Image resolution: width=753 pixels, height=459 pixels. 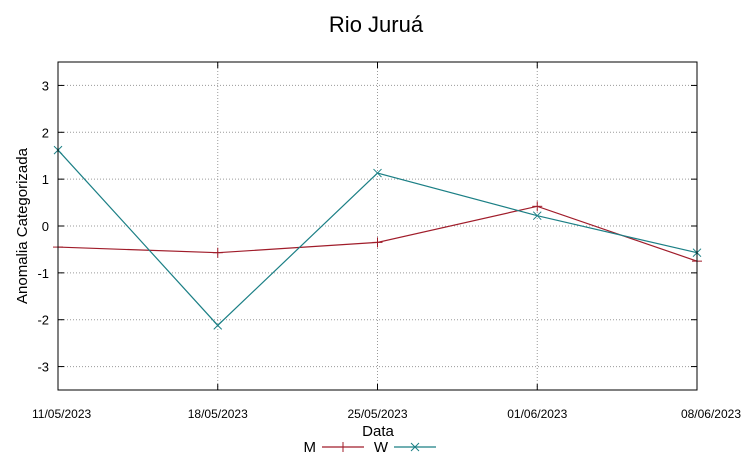 I want to click on y-tick-label: 1, so click(x=45, y=179).